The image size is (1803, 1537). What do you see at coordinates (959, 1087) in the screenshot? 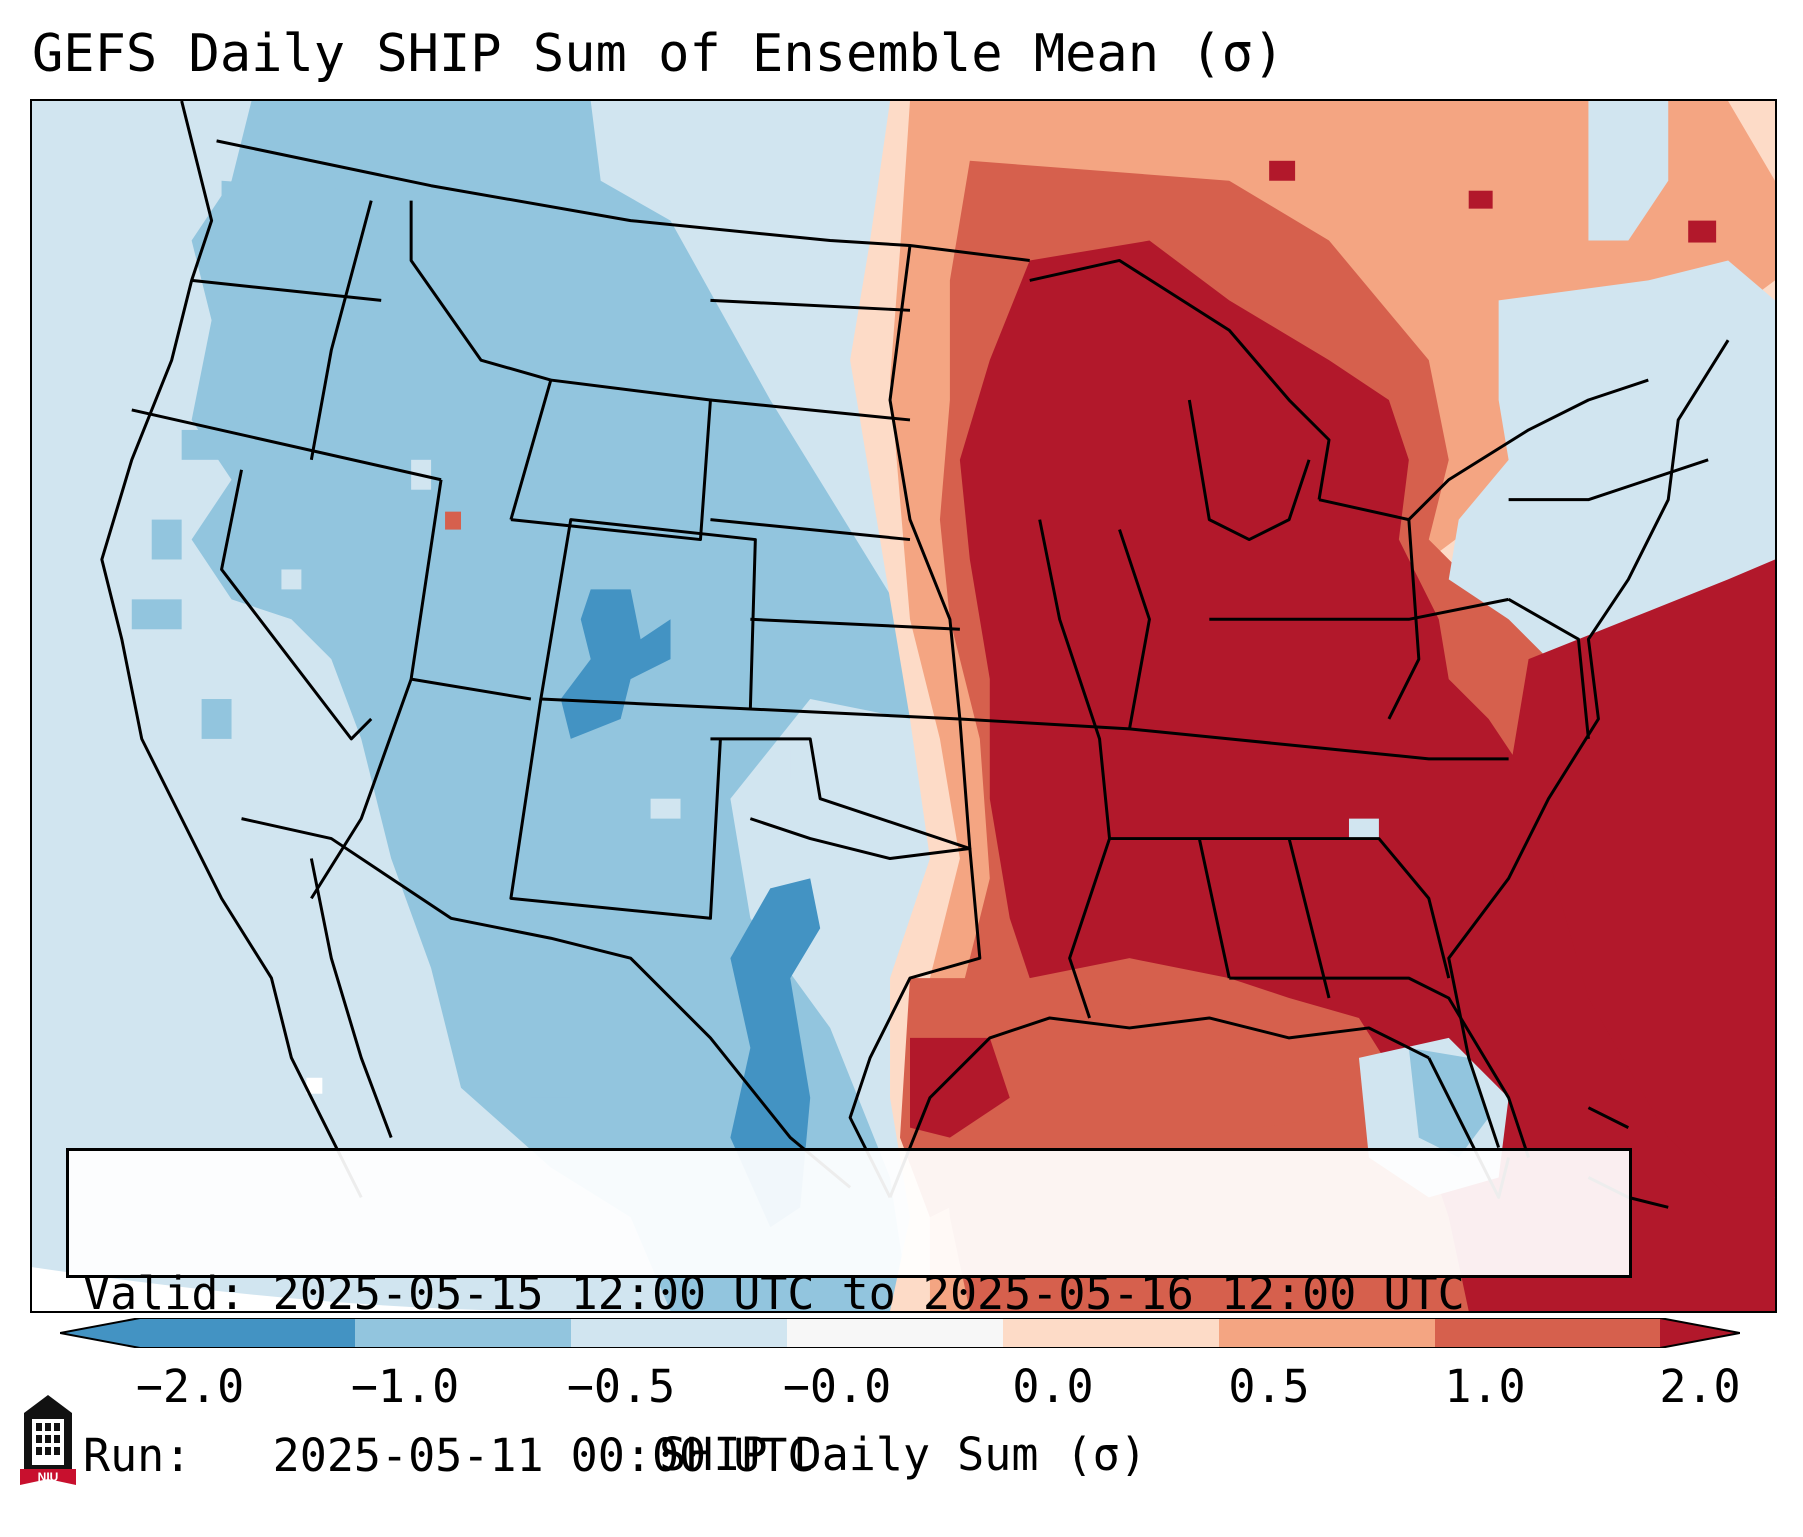
I see `region-dark-red-texas-coast` at bounding box center [959, 1087].